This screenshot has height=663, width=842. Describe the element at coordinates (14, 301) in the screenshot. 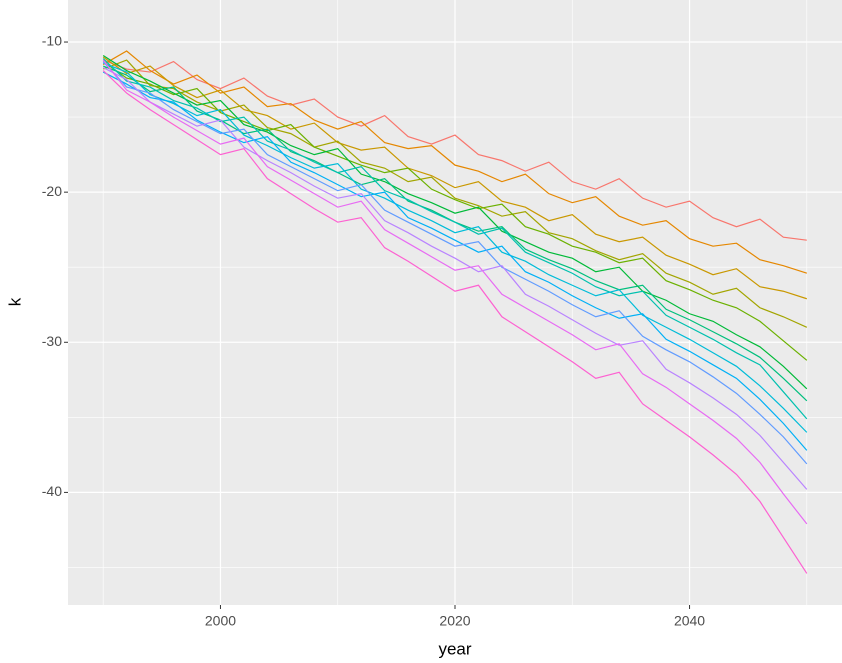

I see `y-axis-title: k` at that location.